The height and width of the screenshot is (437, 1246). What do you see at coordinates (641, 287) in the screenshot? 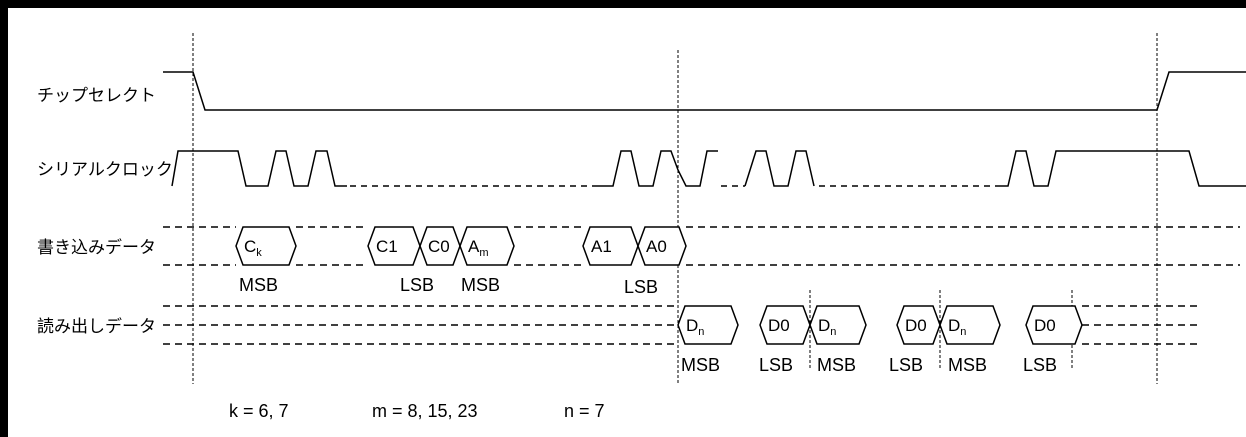
I see `write-annotation-lsb-2: LSB` at bounding box center [641, 287].